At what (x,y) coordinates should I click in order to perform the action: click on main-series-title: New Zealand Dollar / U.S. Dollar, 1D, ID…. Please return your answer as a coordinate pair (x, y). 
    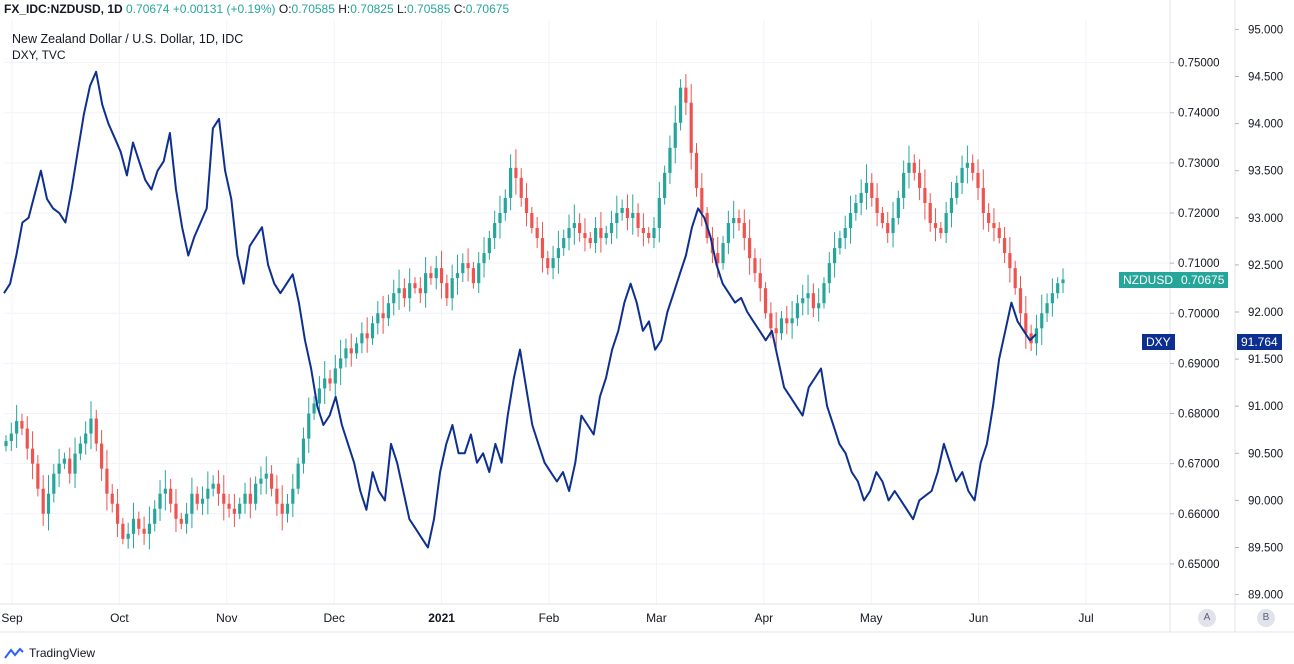
    Looking at the image, I should click on (128, 39).